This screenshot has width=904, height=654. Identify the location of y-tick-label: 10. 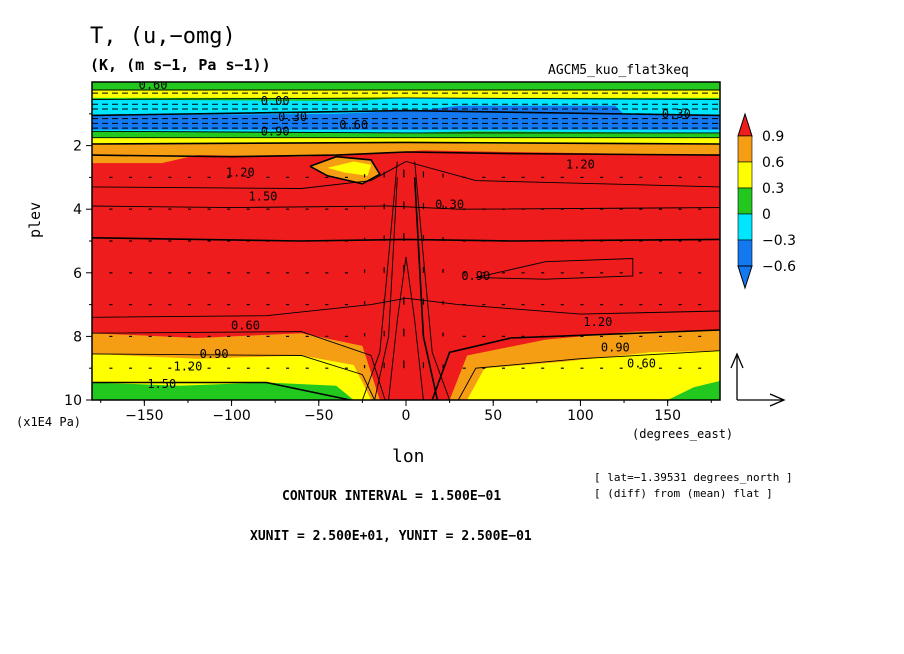
(73, 401).